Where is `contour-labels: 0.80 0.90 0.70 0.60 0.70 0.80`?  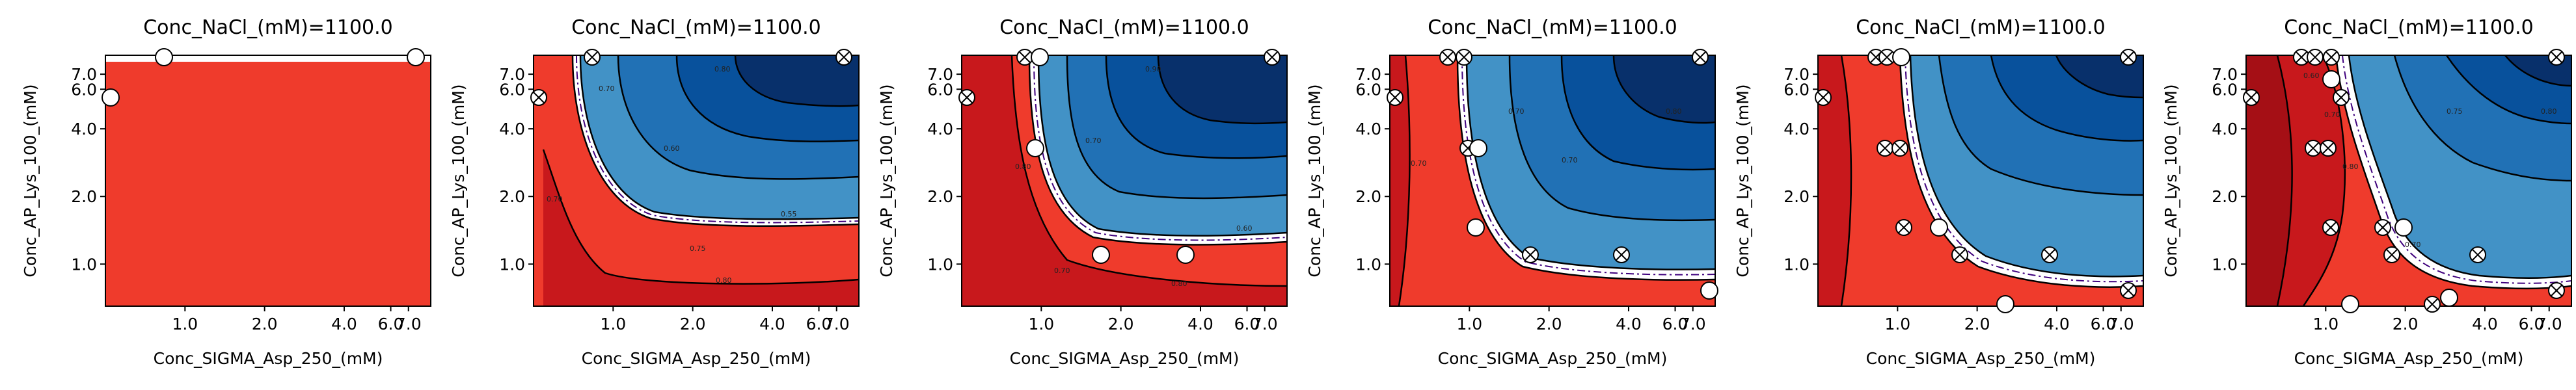 contour-labels: 0.80 0.90 0.70 0.60 0.70 0.80 is located at coordinates (1134, 176).